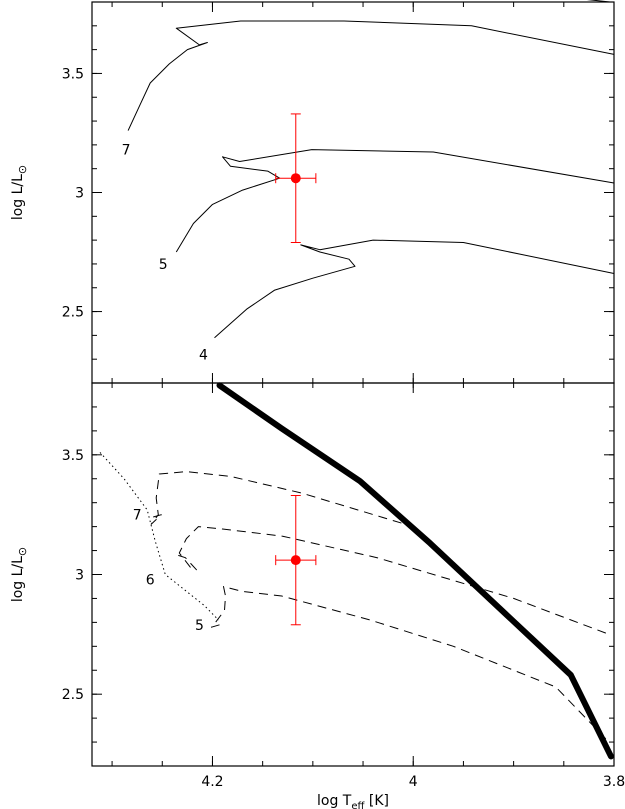  Describe the element at coordinates (159, 536) in the screenshot. I see `dotted-envelope-line` at that location.